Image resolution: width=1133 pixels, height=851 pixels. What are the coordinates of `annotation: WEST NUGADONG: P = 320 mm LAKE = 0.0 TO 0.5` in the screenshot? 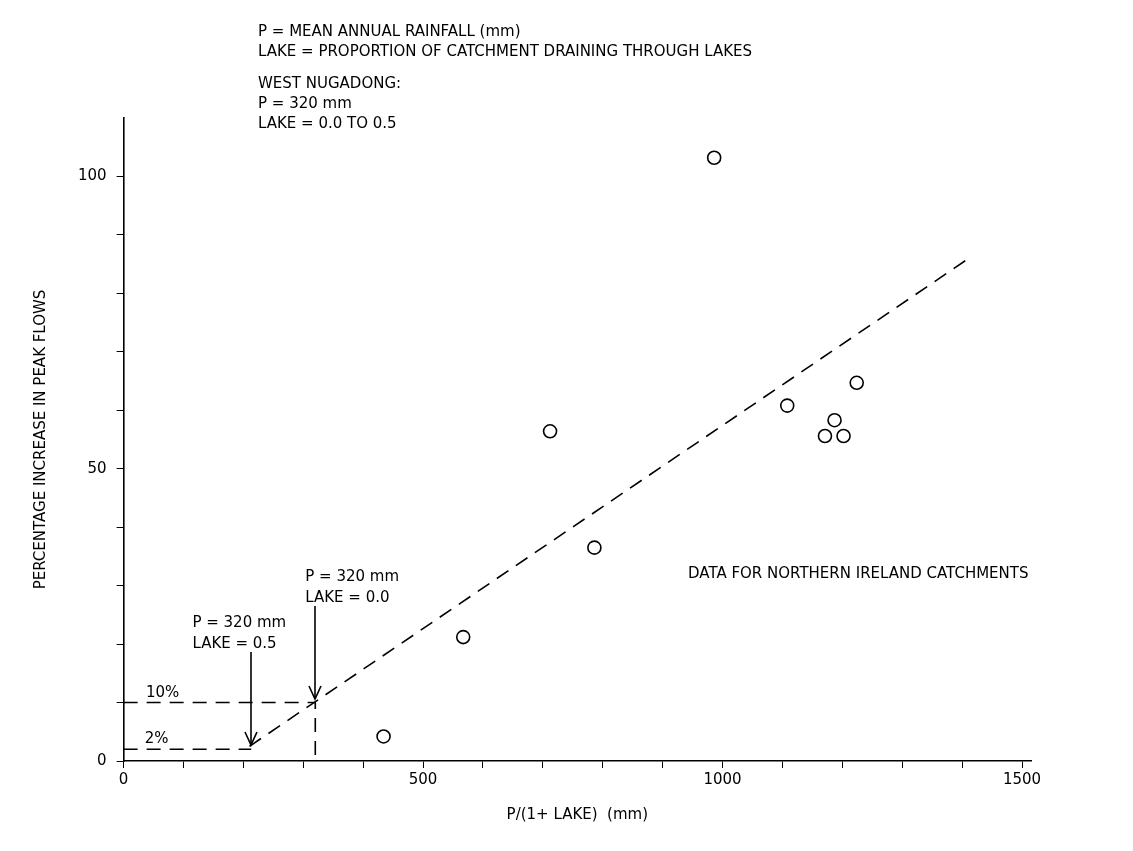 It's located at (330, 103).